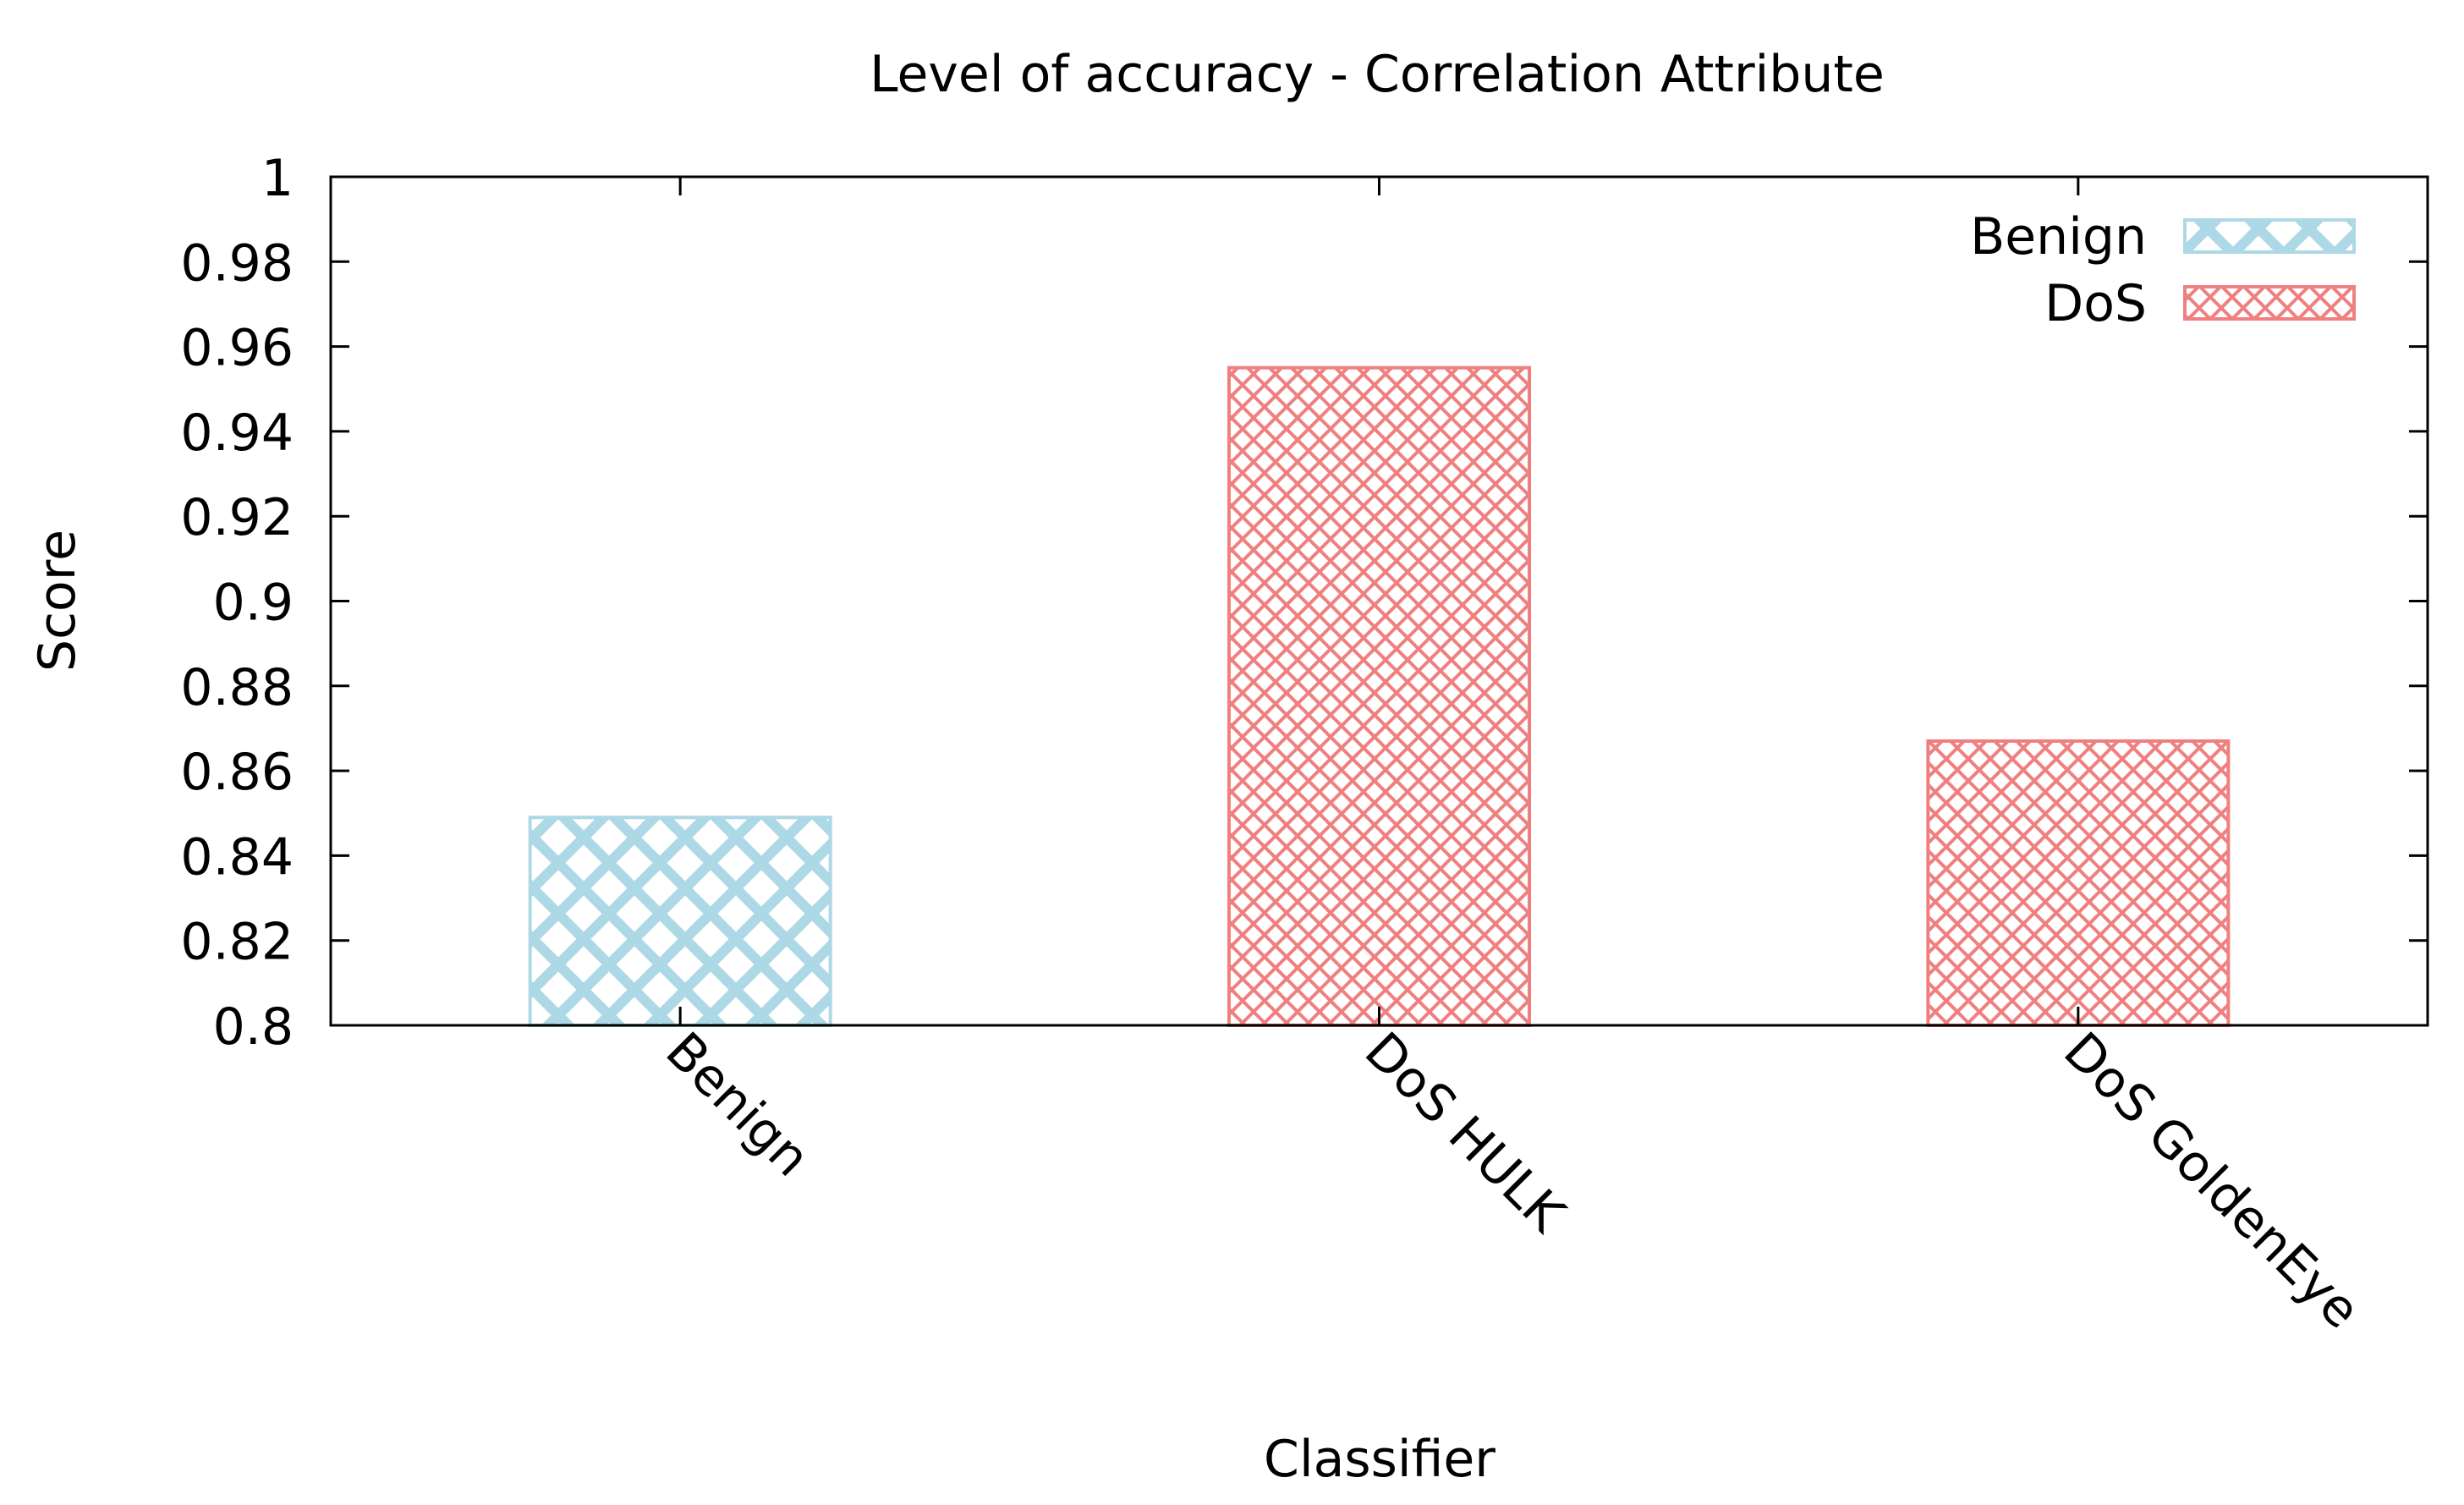 The image size is (2464, 1505). What do you see at coordinates (237, 348) in the screenshot?
I see `y-tick-label: 0.96` at bounding box center [237, 348].